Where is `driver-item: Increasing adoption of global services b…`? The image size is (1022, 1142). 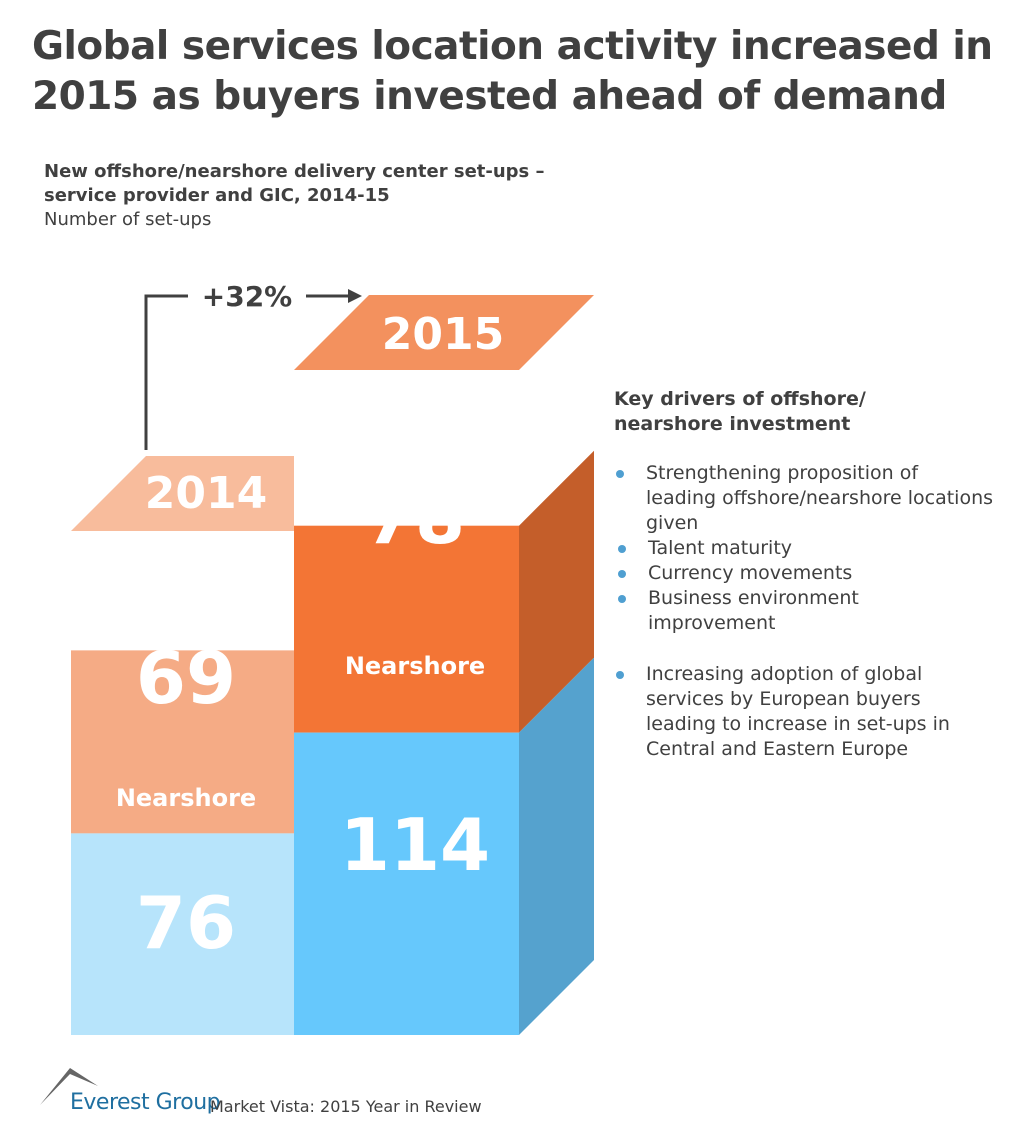 driver-item: Increasing adoption of global services b… is located at coordinates (804, 712).